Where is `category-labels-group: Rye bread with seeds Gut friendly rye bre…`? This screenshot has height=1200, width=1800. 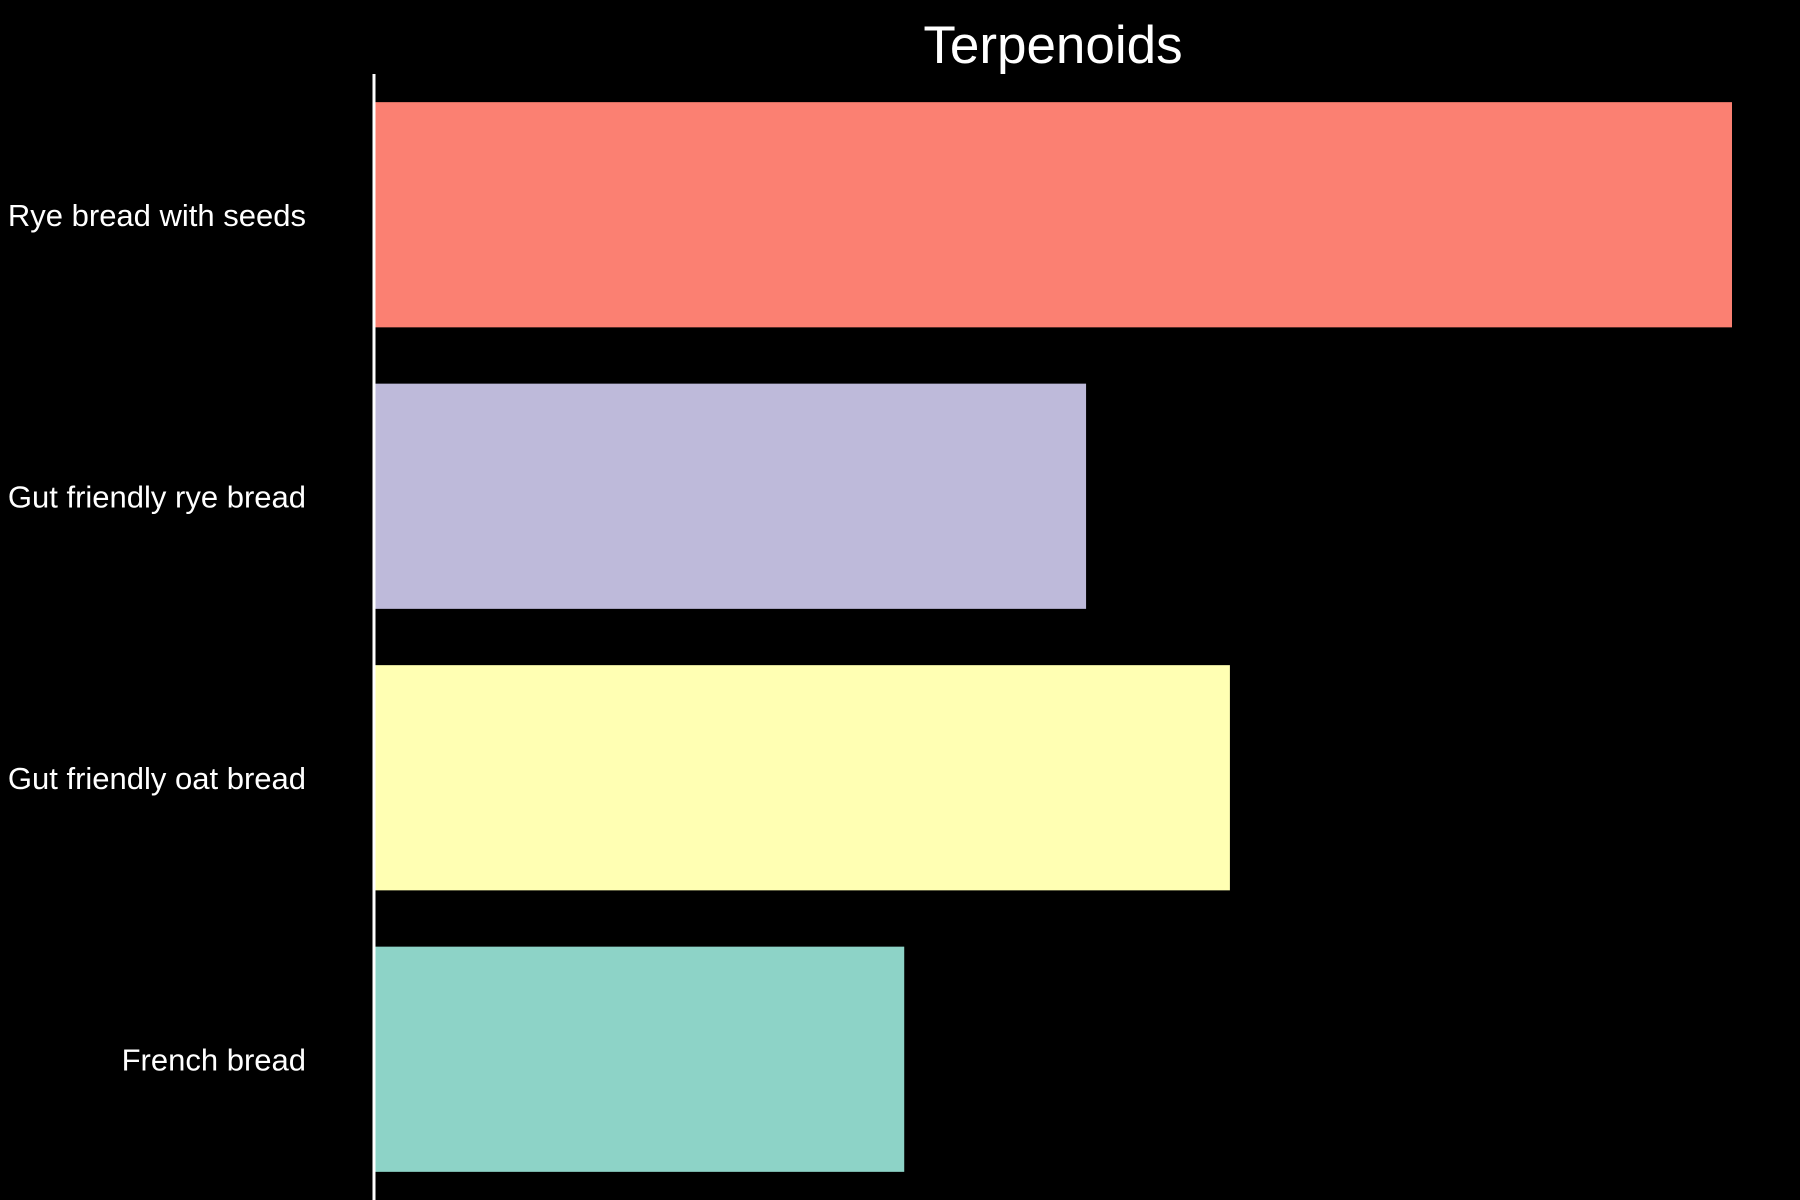 category-labels-group: Rye bread with seeds Gut friendly rye bre… is located at coordinates (157, 638).